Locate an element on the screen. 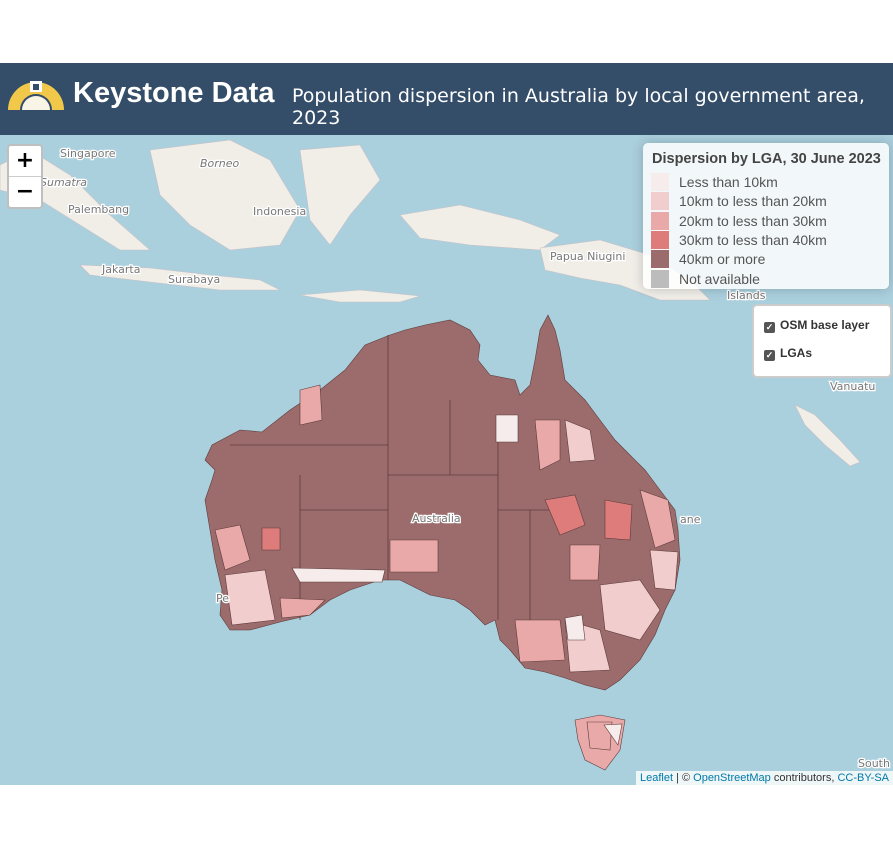 The height and width of the screenshot is (853, 893). place-label: Borneo is located at coordinates (220, 163).